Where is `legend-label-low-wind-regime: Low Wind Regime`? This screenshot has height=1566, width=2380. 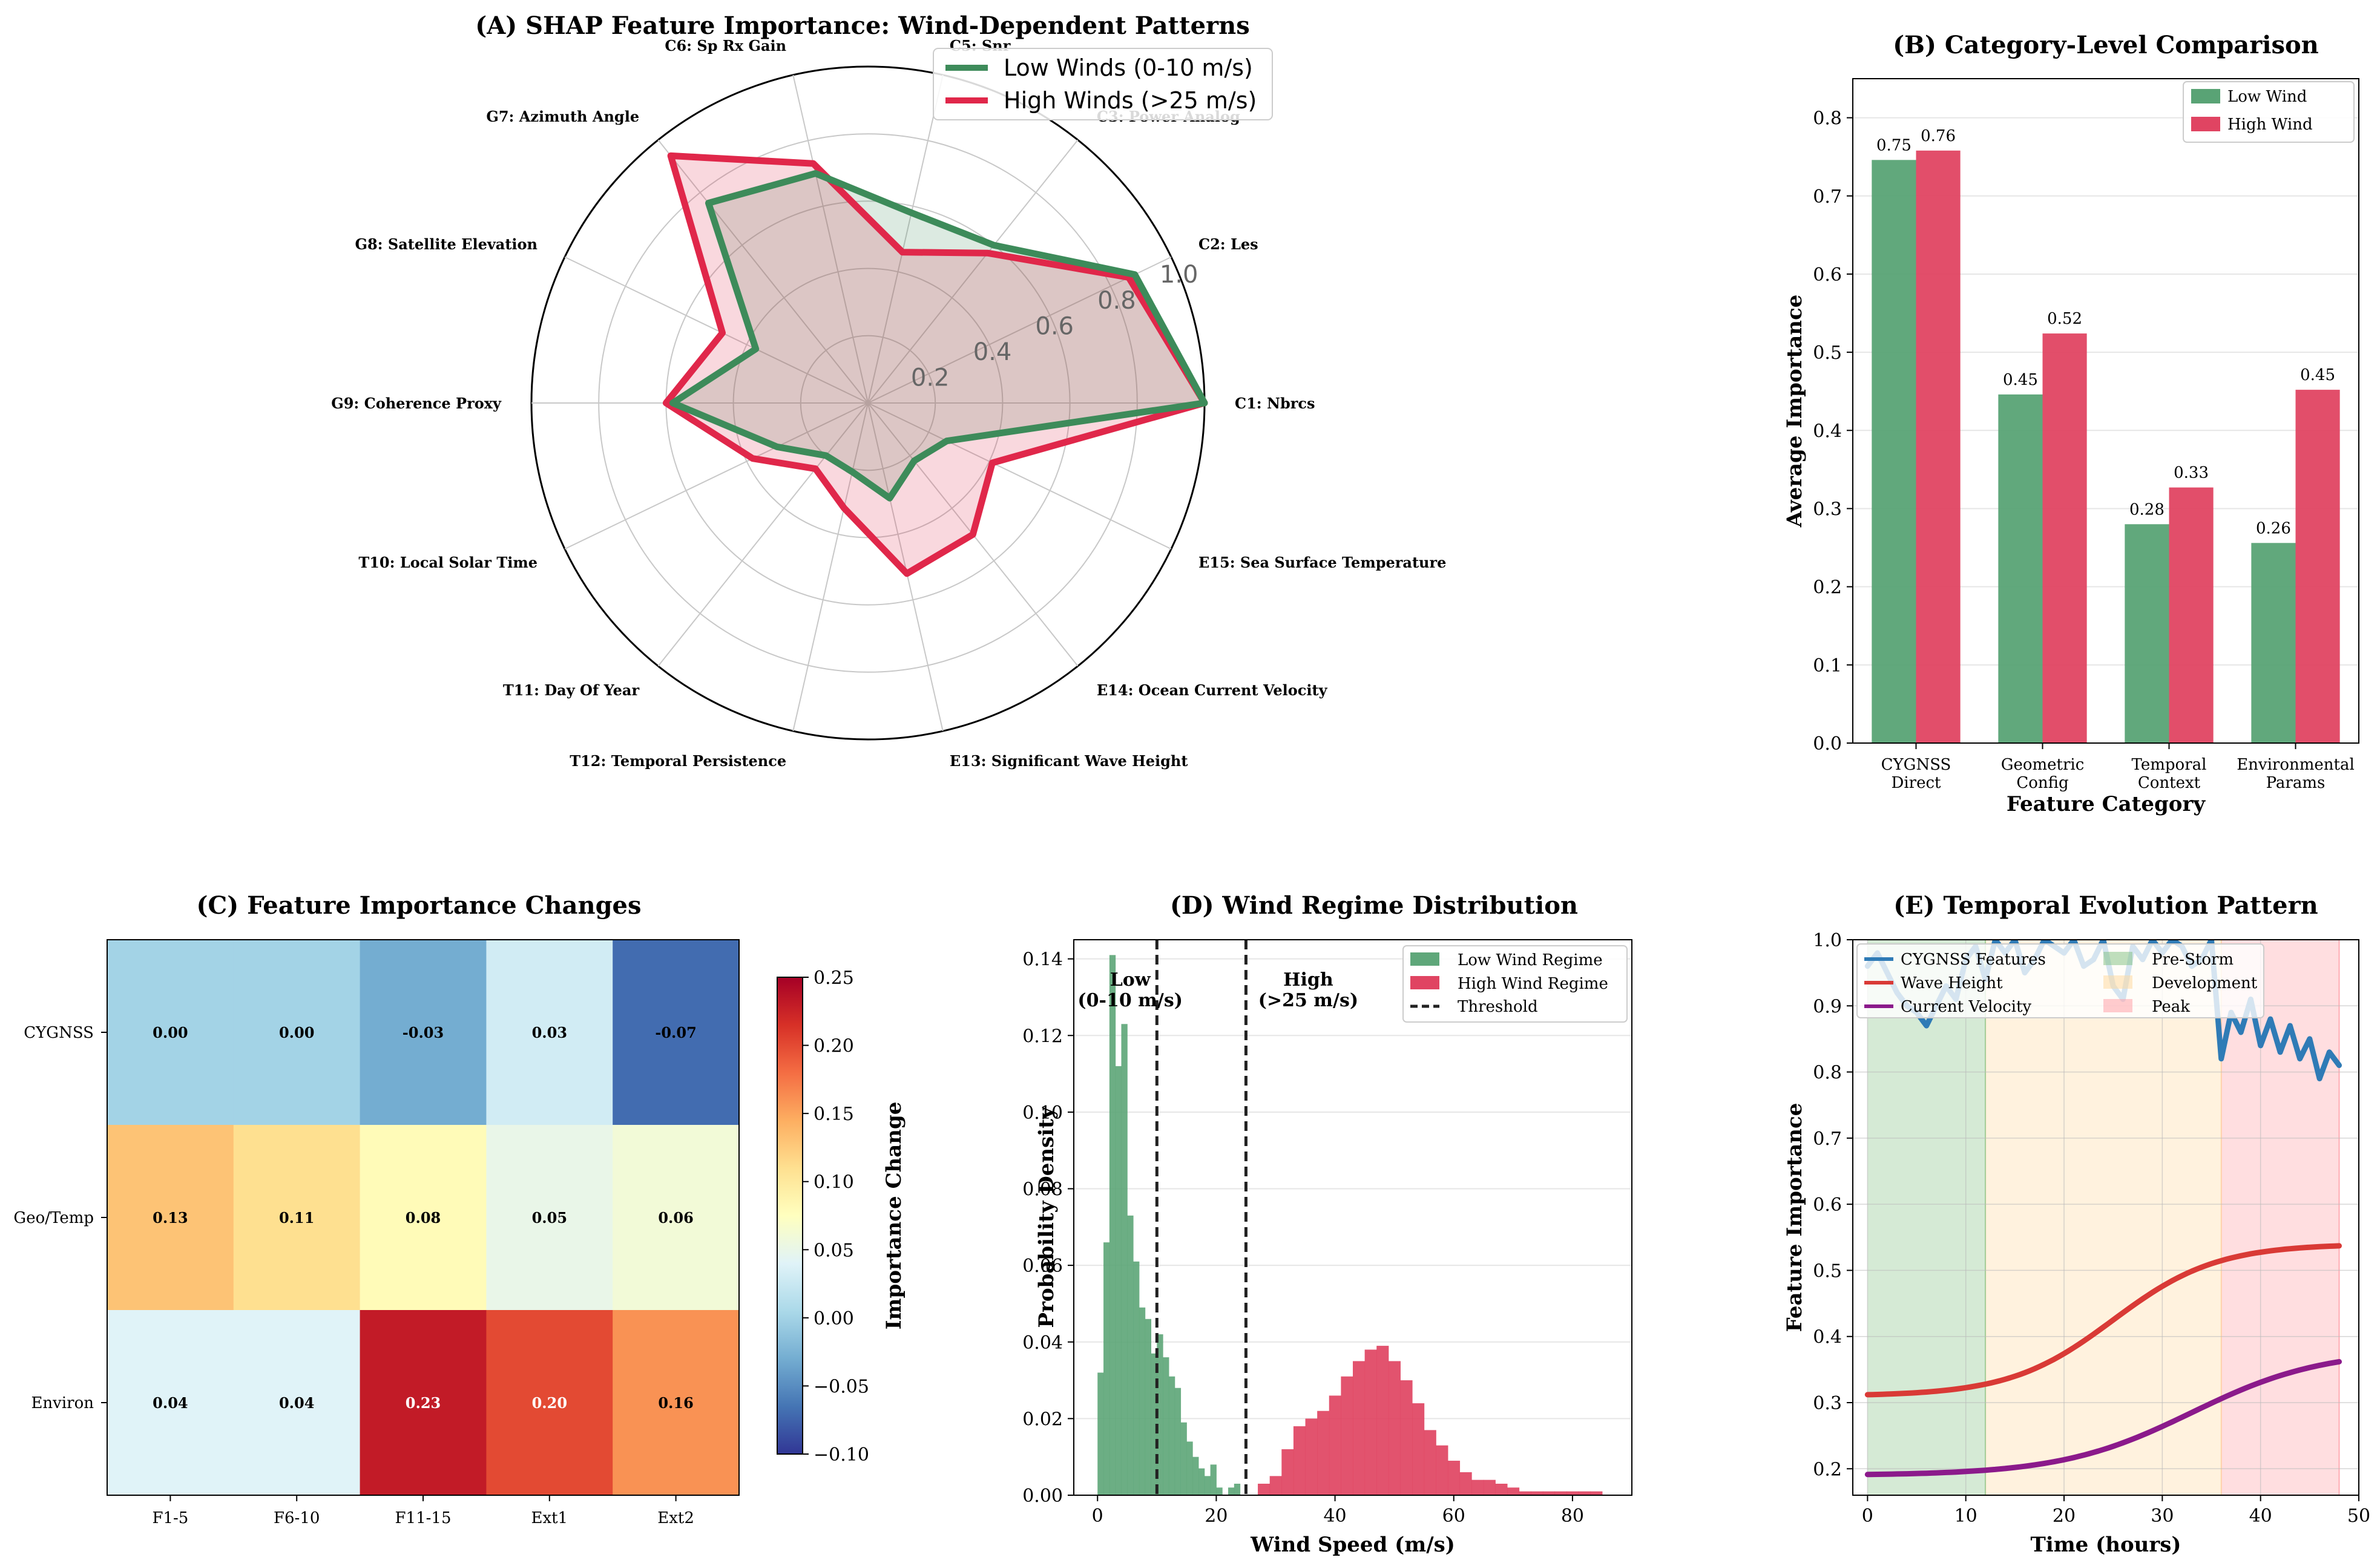
legend-label-low-wind-regime: Low Wind Regime is located at coordinates (1530, 960).